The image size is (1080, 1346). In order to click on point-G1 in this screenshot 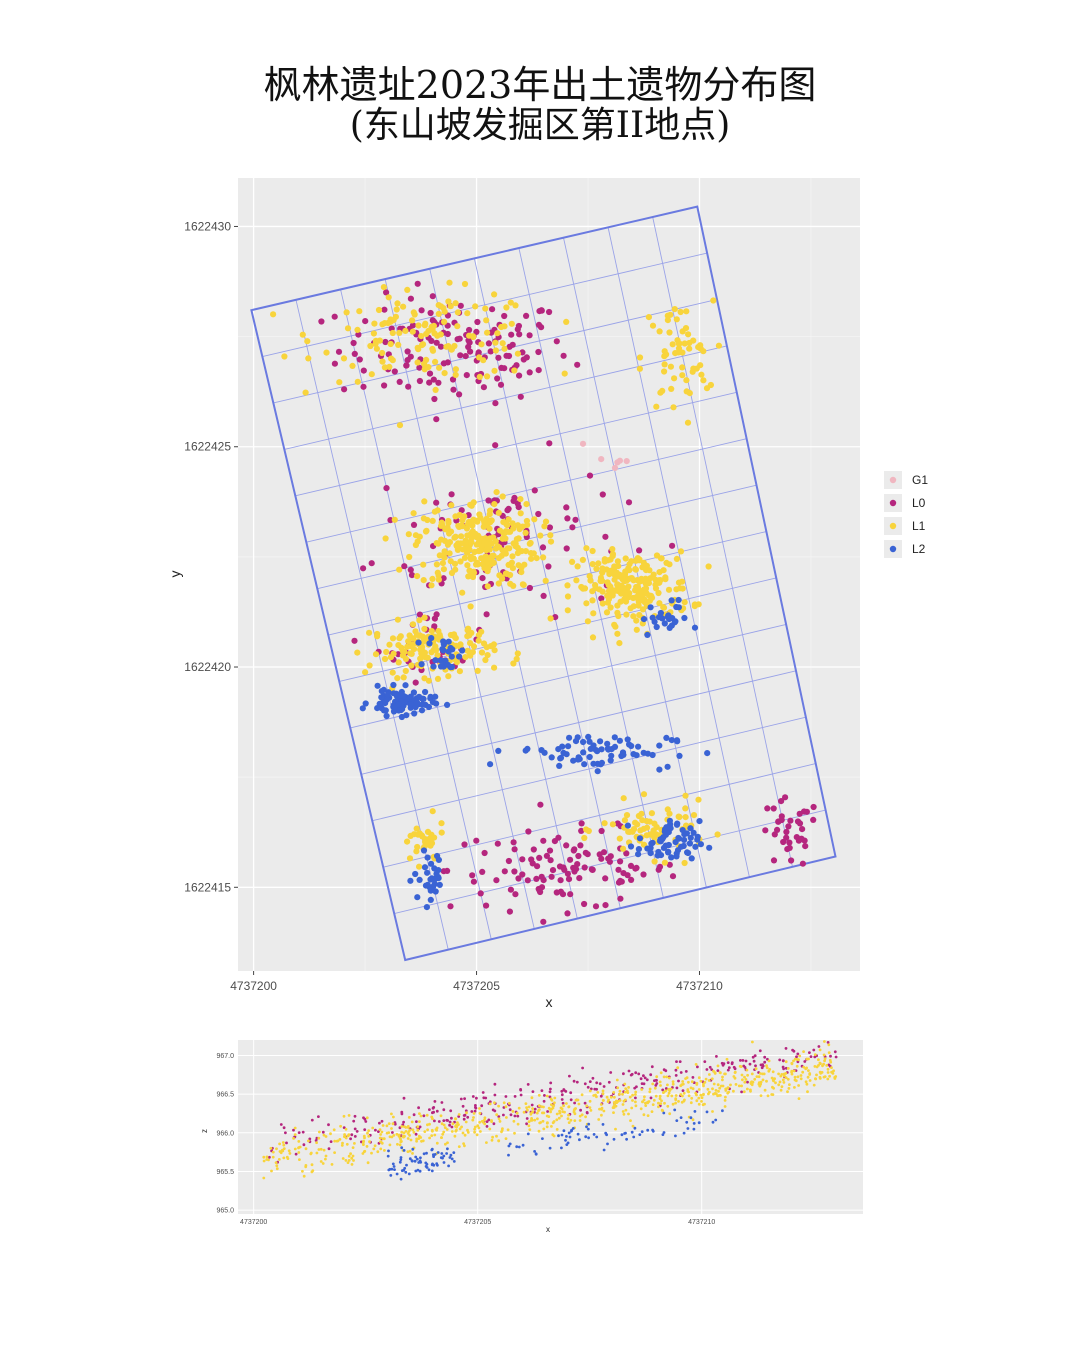, I will do `click(620, 460)`.